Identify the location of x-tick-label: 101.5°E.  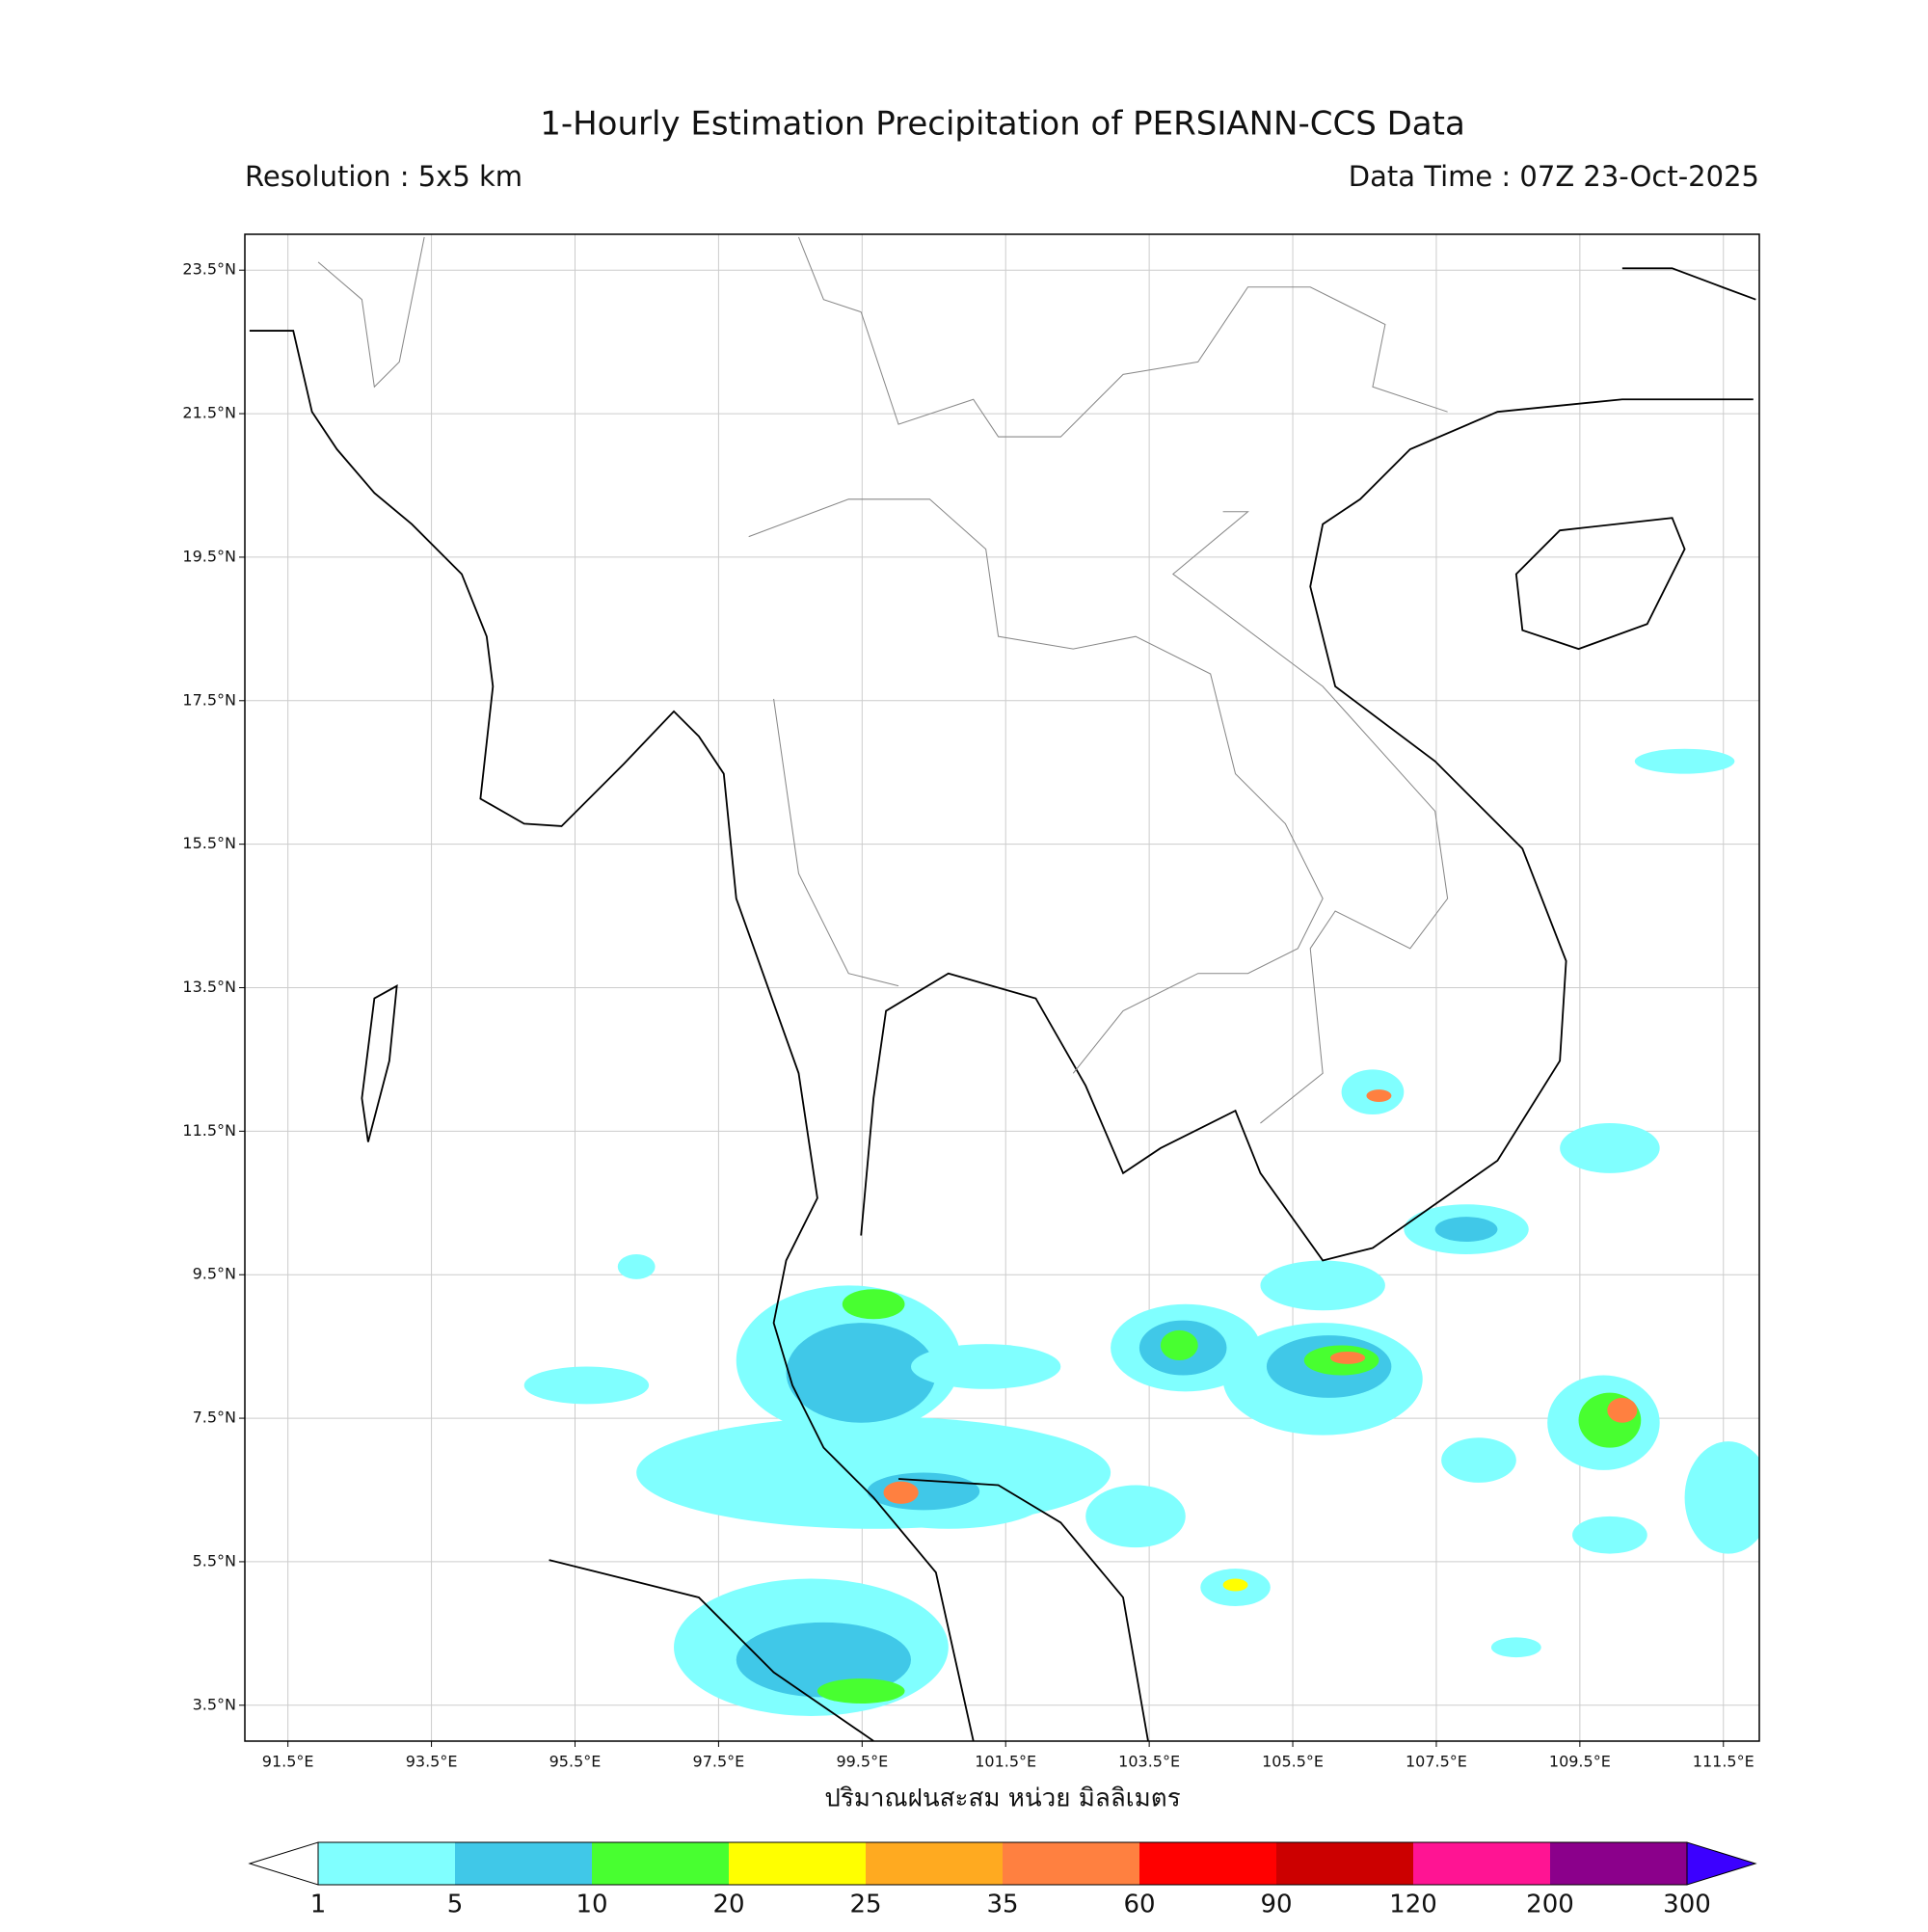
(1005, 1762).